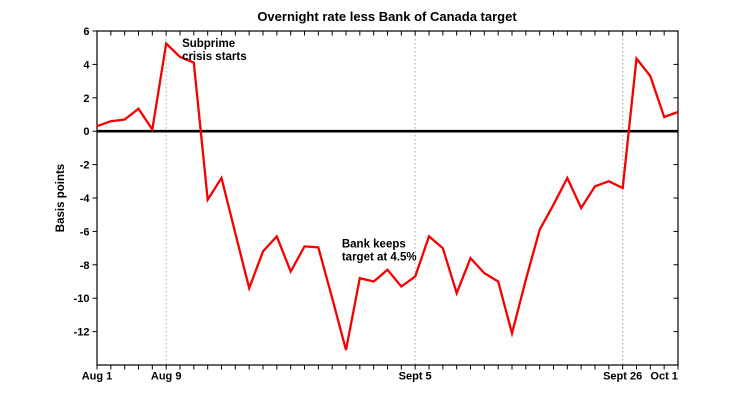 The width and height of the screenshot is (750, 415). What do you see at coordinates (85, 232) in the screenshot?
I see `y-tick-label: -6` at bounding box center [85, 232].